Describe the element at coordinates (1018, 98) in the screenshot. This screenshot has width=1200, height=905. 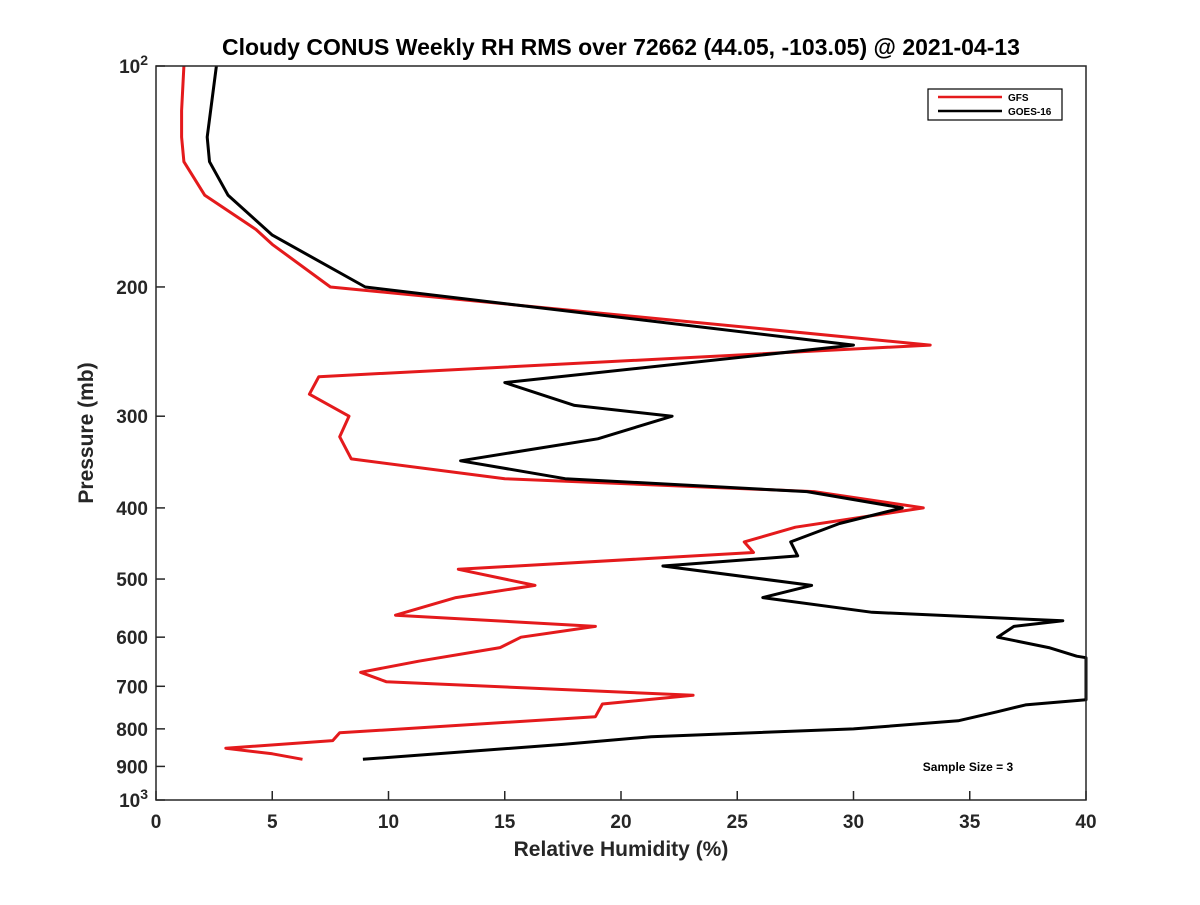
I see `legend-label-gfs: GFS` at that location.